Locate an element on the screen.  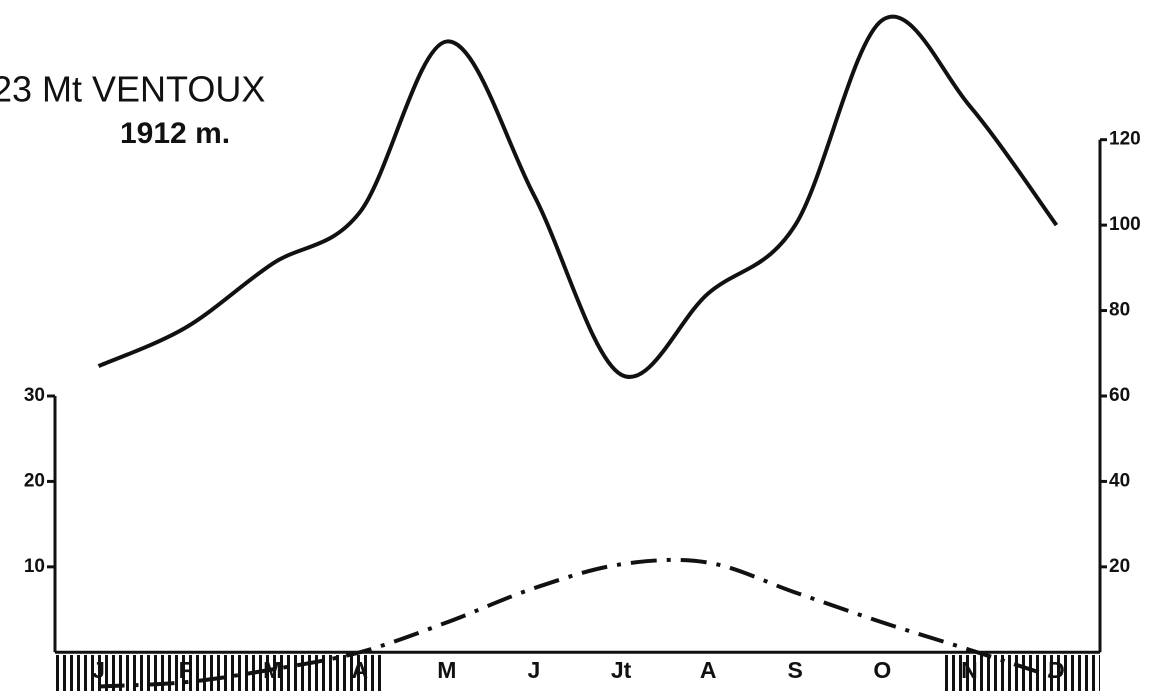
x-tick-label: D is located at coordinates (1056, 670).